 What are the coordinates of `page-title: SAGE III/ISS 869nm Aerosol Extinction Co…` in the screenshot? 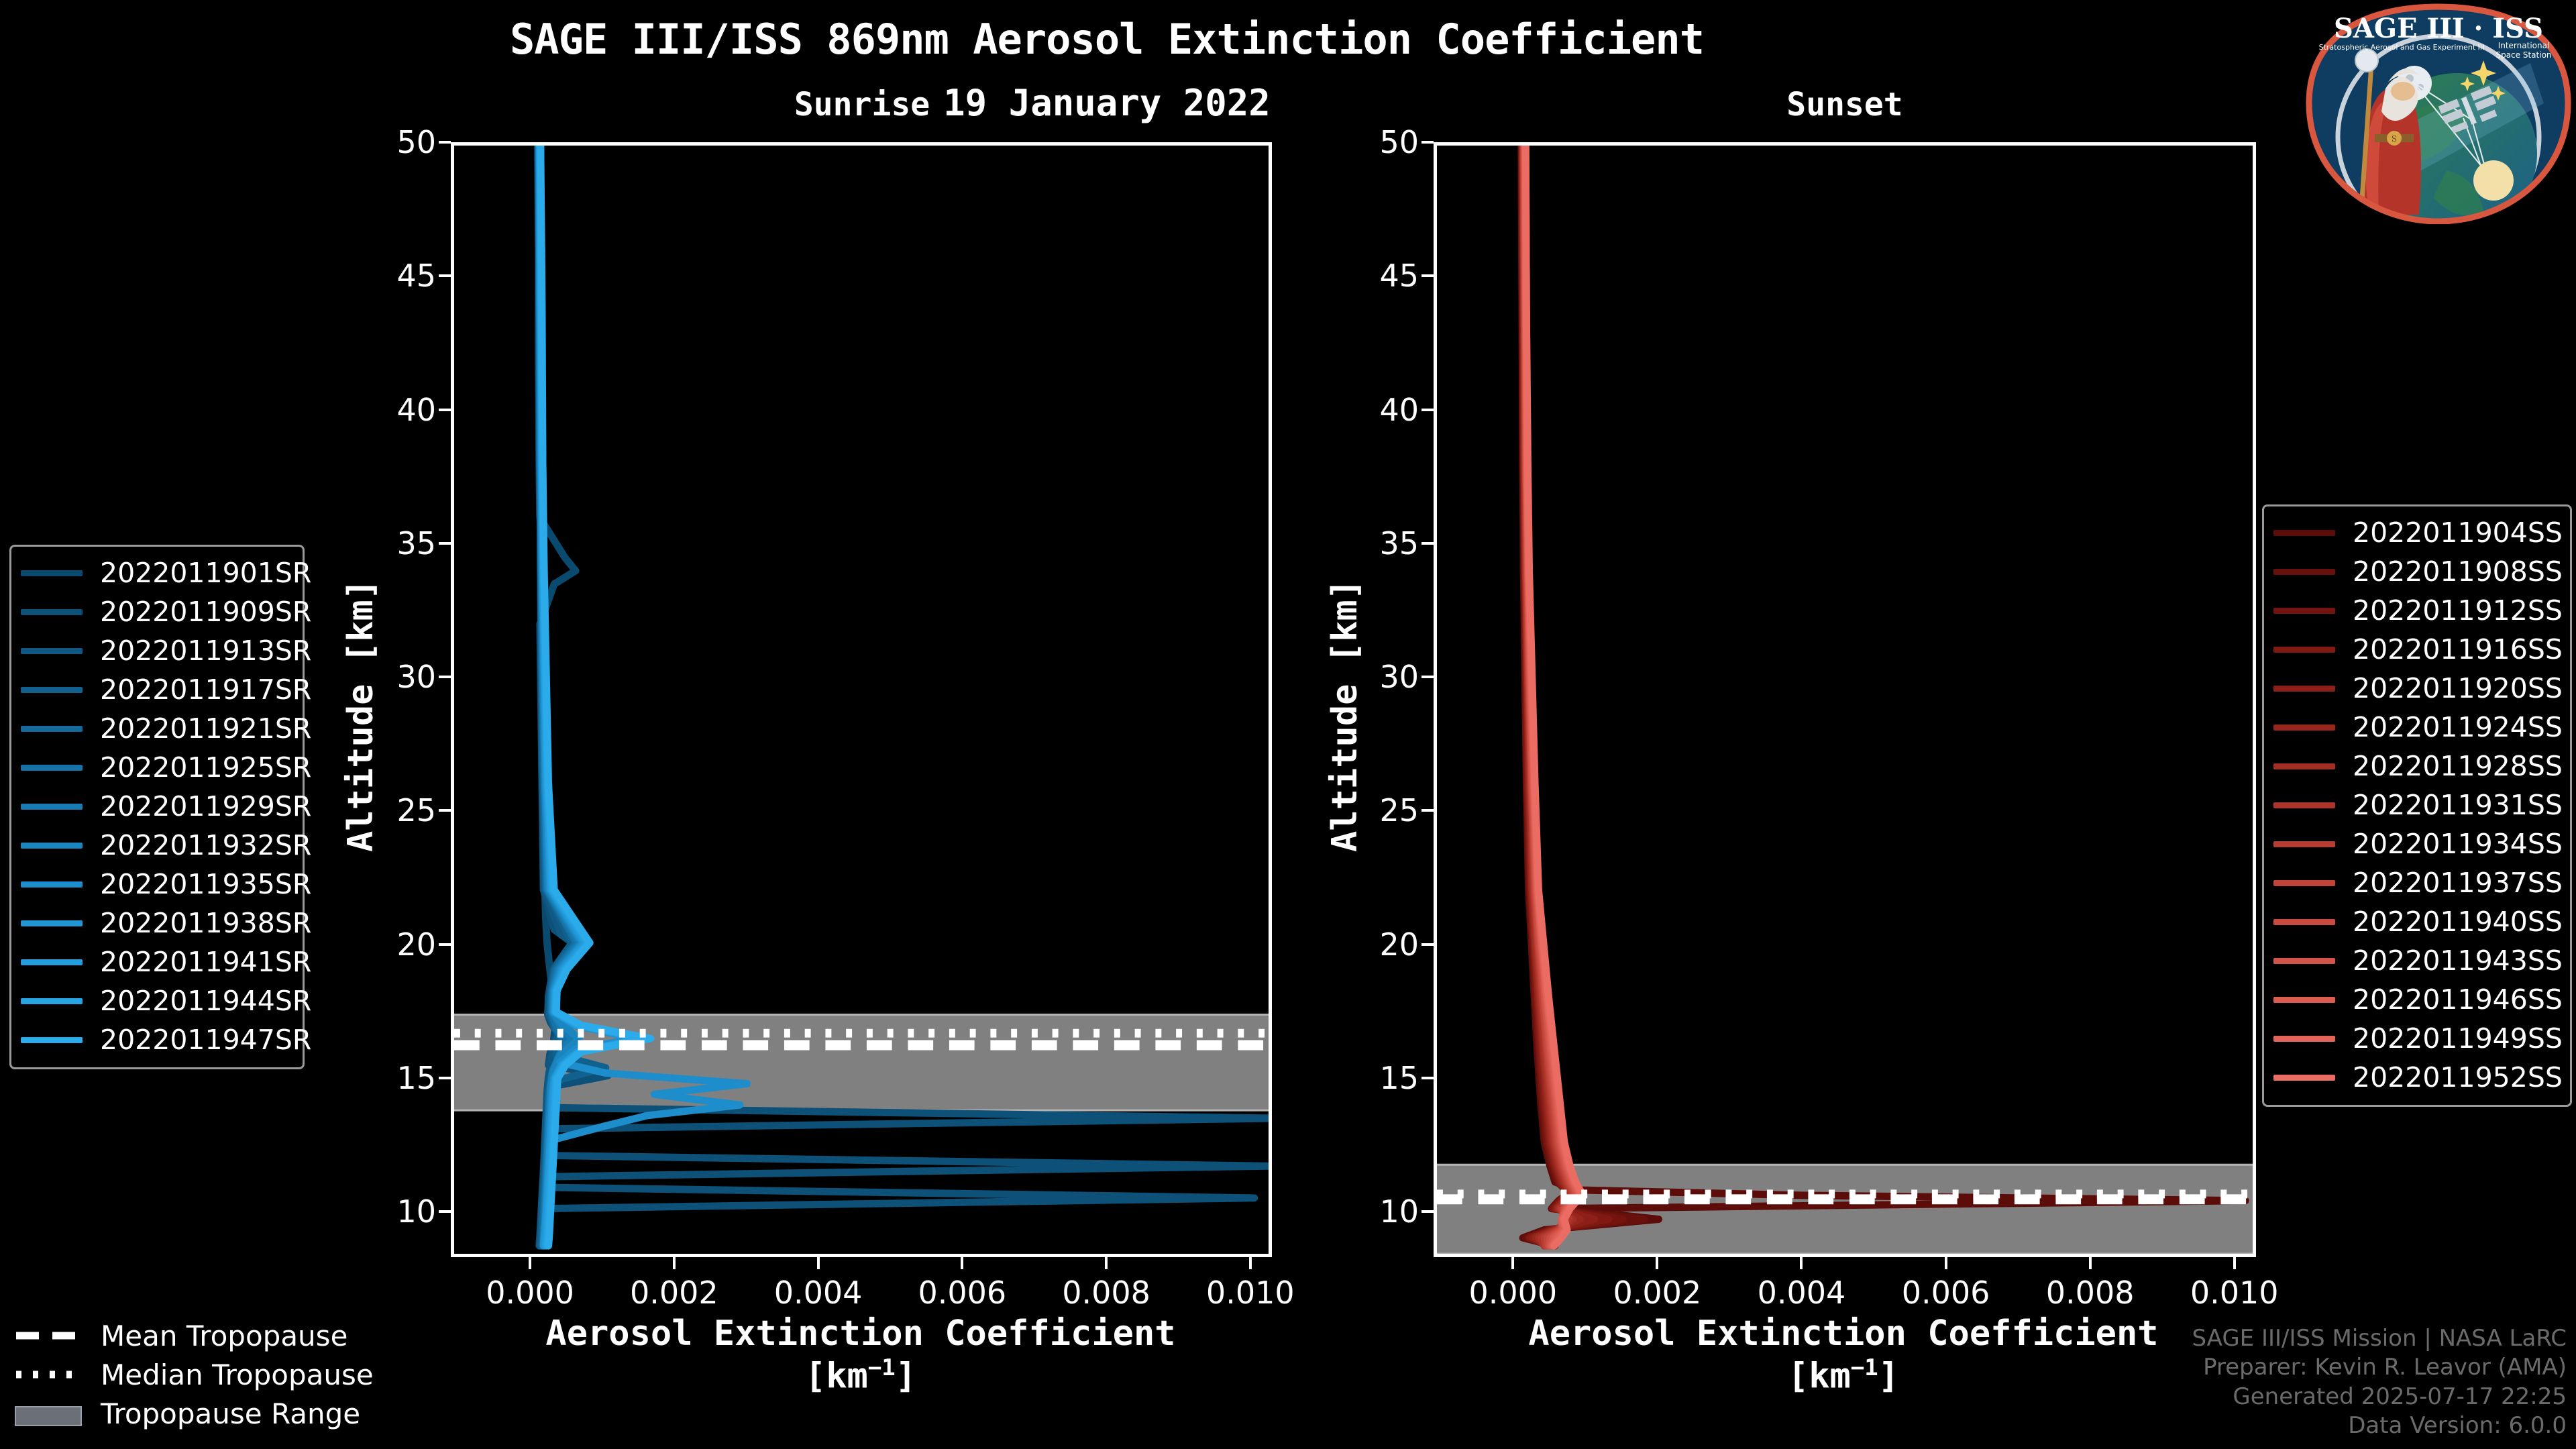 It's located at (1107, 39).